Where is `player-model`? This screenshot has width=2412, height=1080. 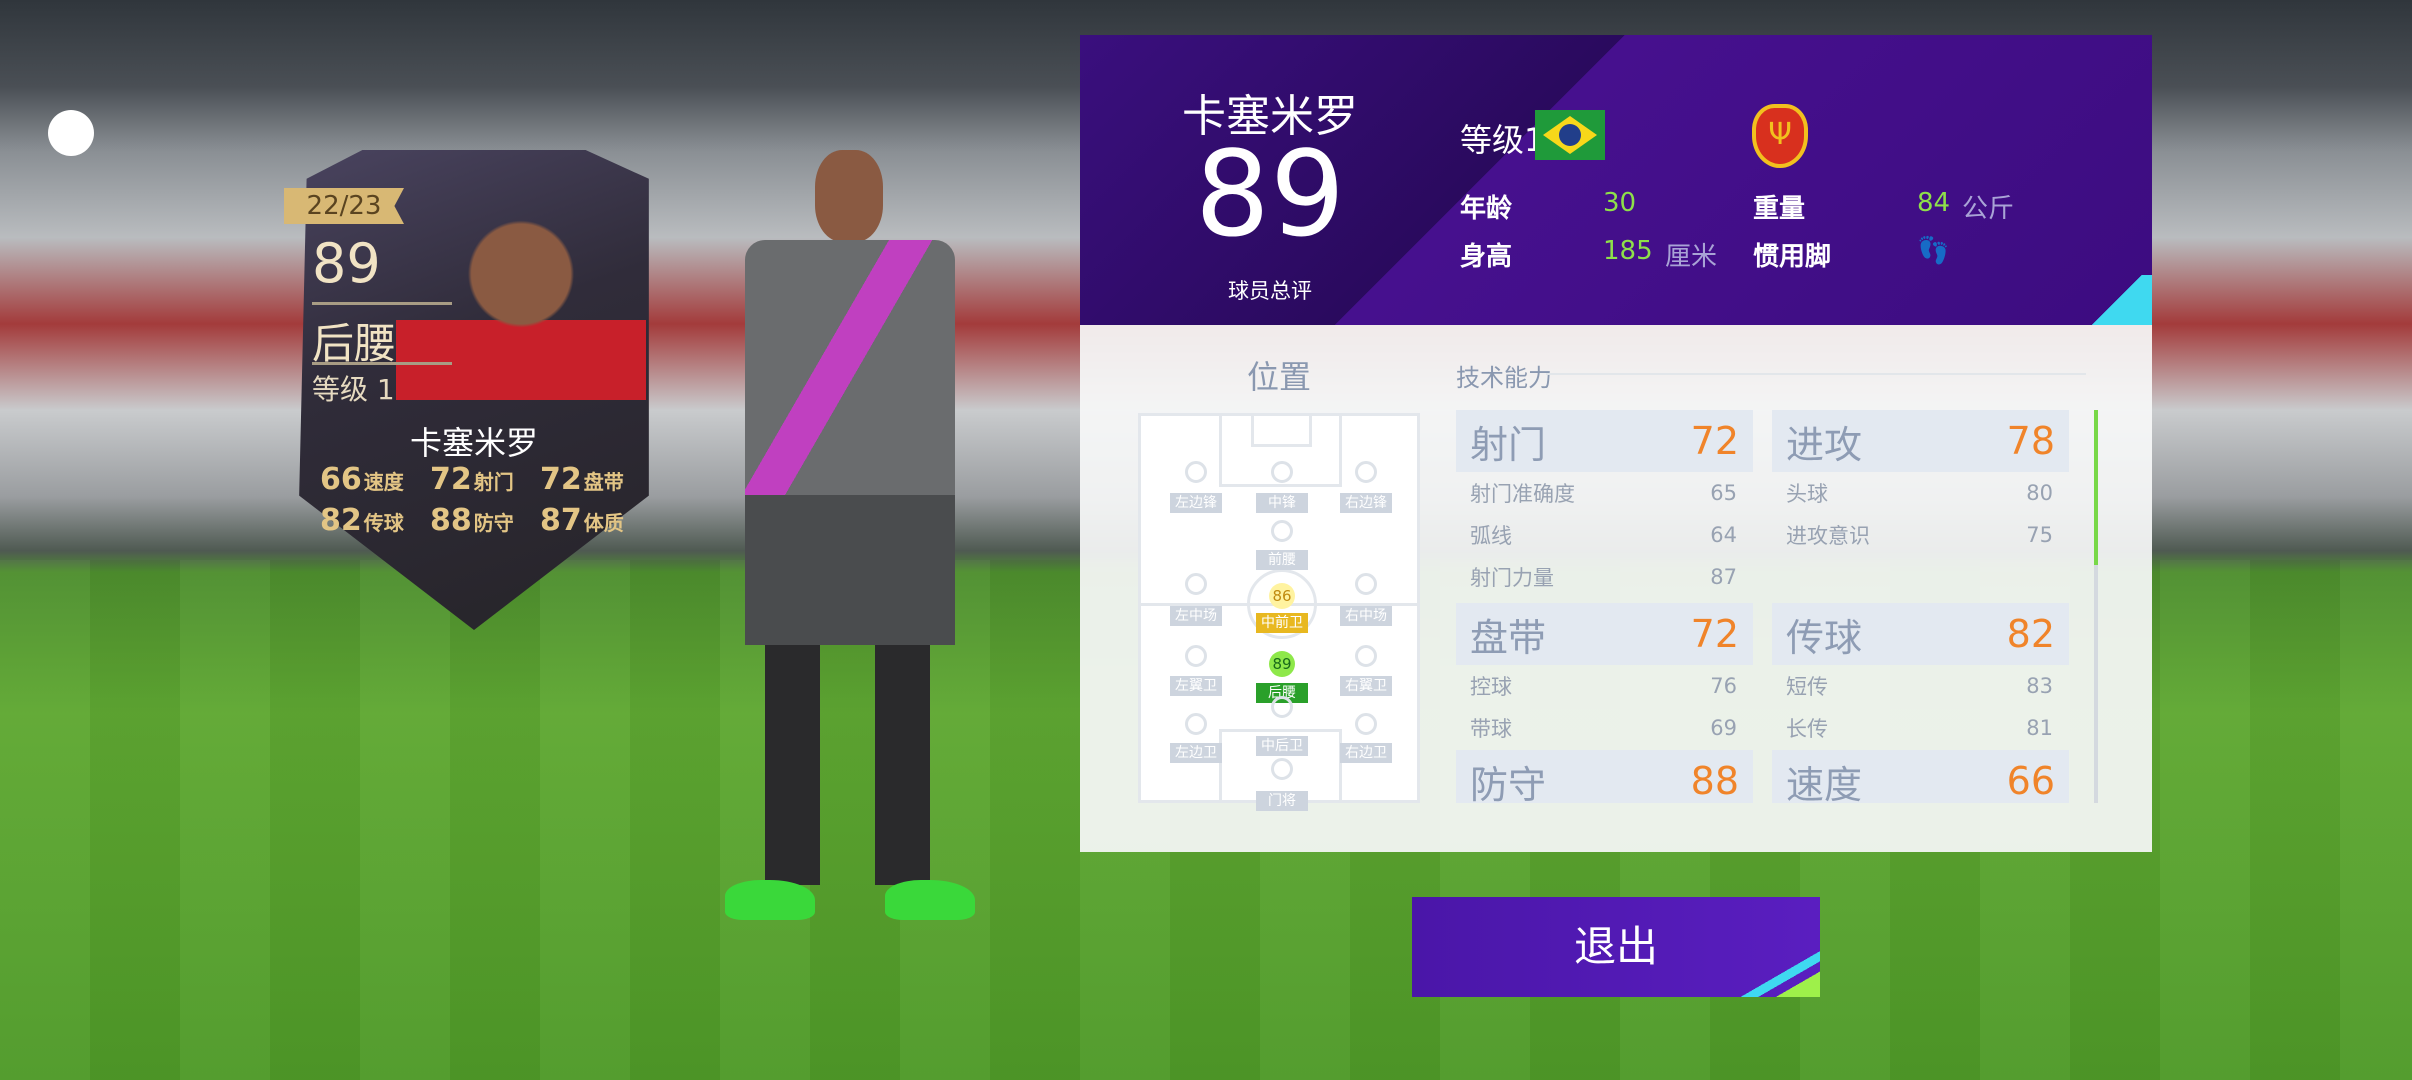 player-model is located at coordinates (850, 550).